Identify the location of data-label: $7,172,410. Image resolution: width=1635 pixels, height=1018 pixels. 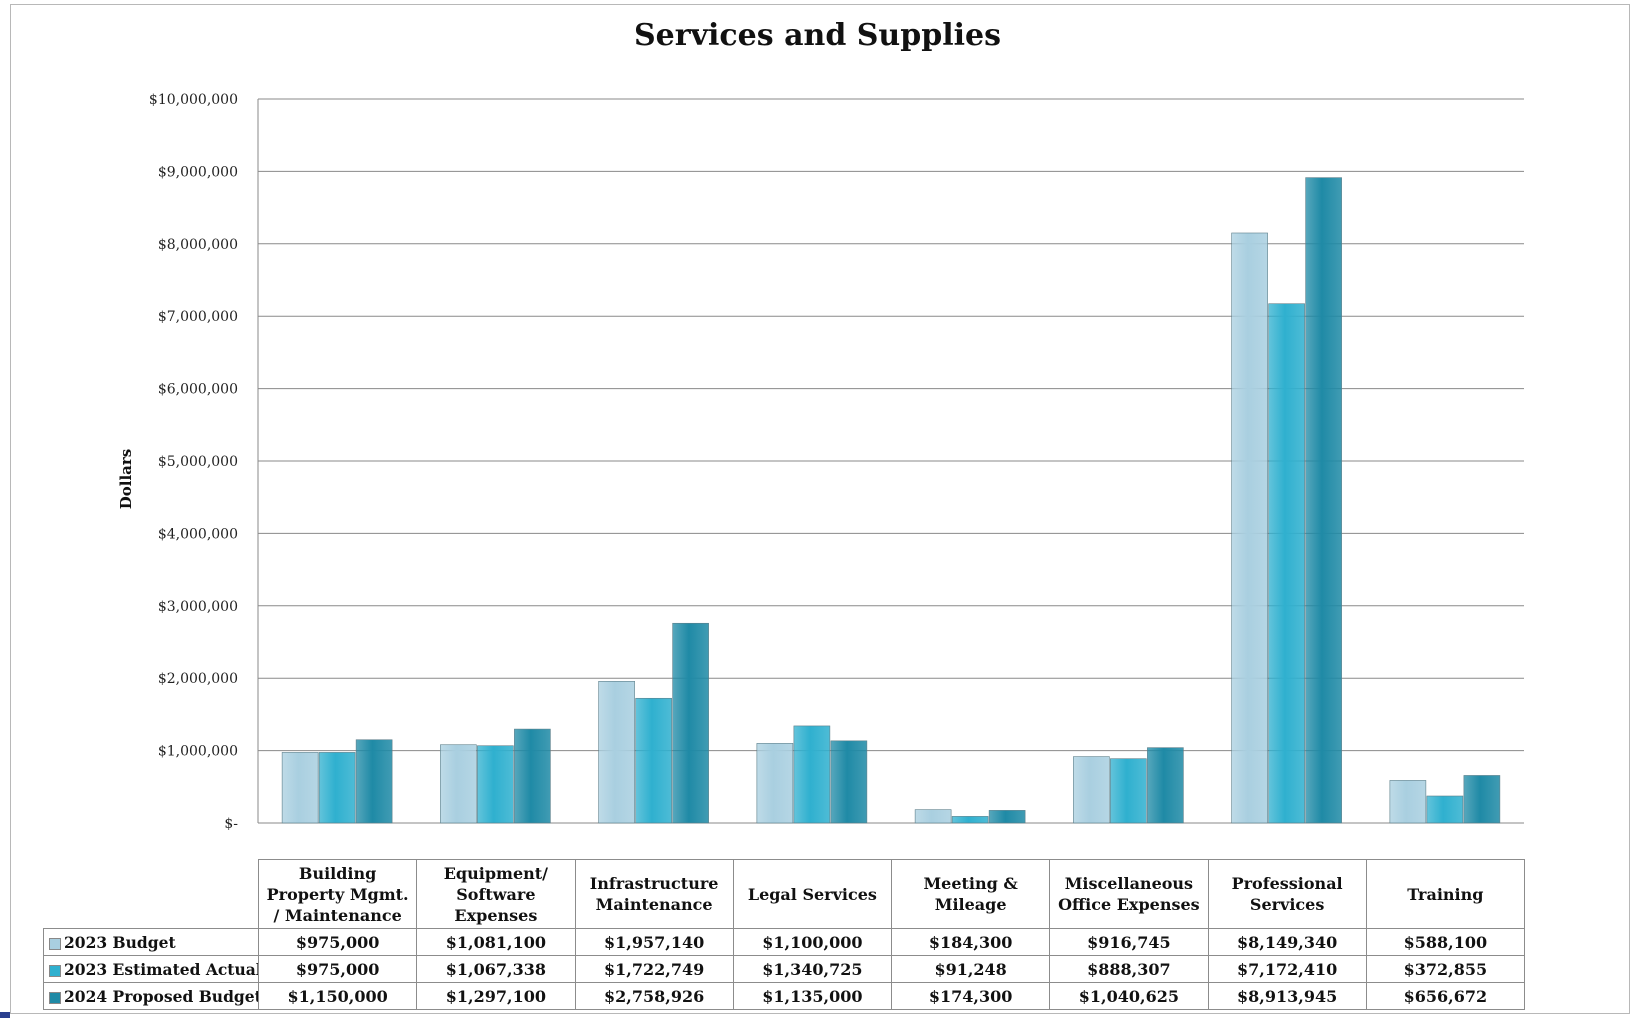
(1287, 969).